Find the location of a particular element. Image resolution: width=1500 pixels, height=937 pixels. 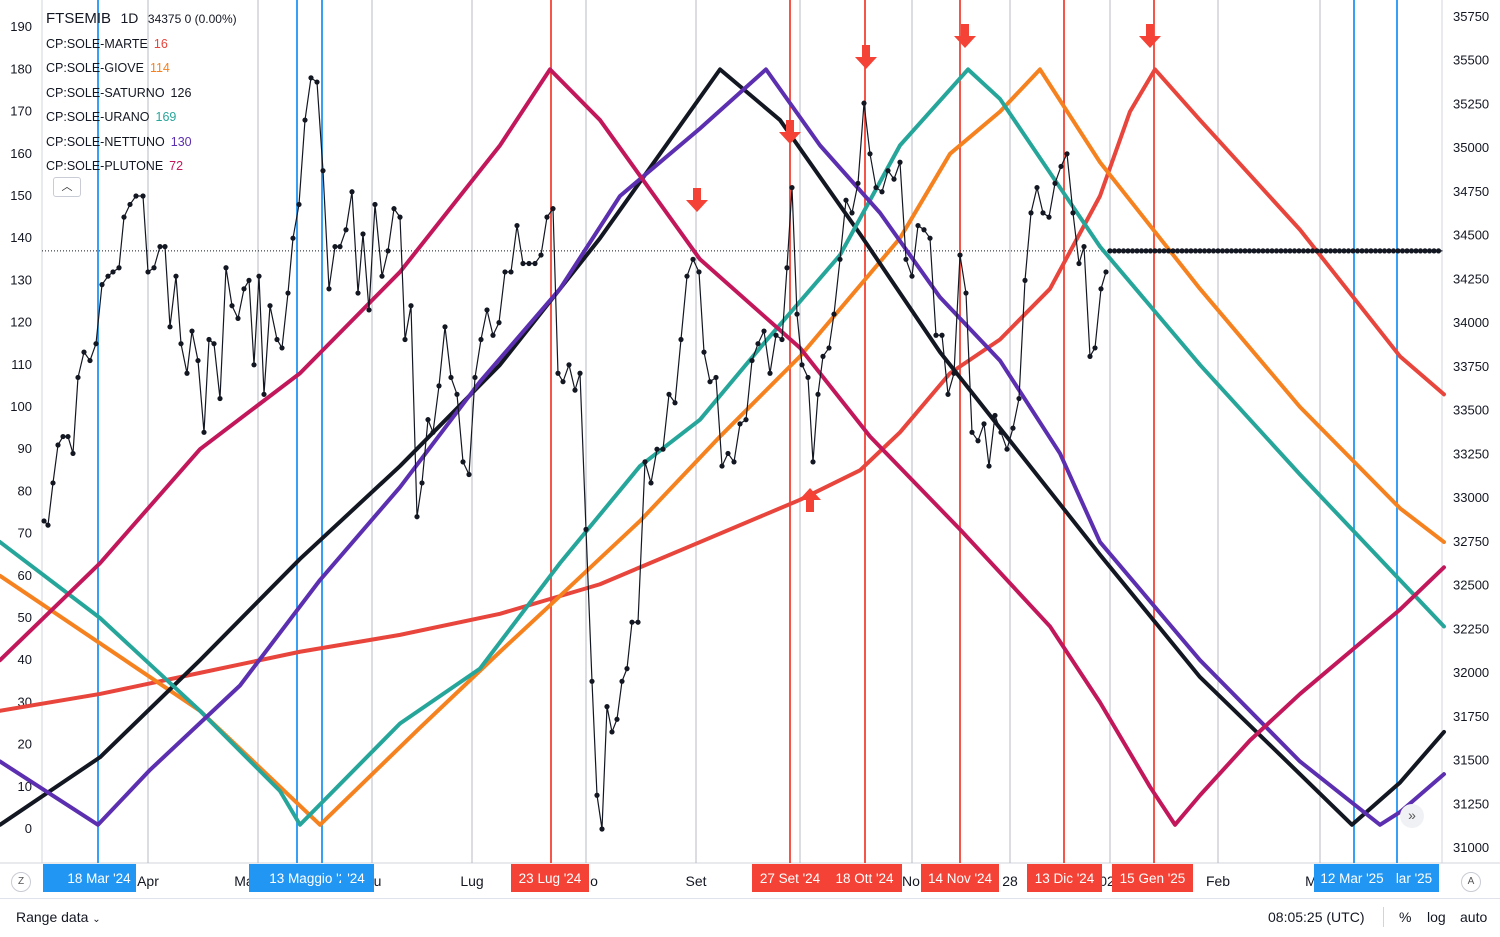

left-axis-tick-label: 70 is located at coordinates (25, 533).